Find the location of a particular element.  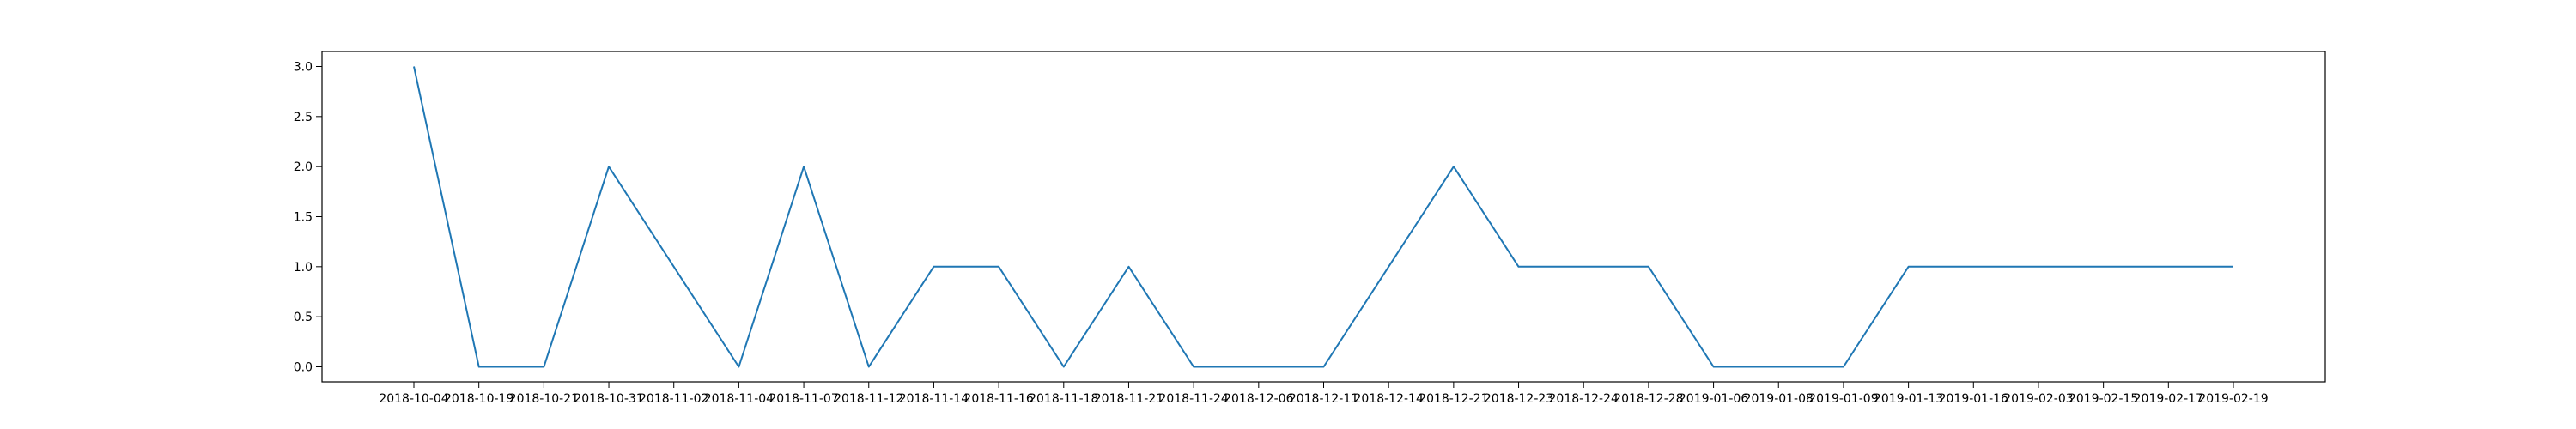

y-axis: 0.0 0.5 1.0 1.5 2.0 2.5 3.0 is located at coordinates (308, 218).